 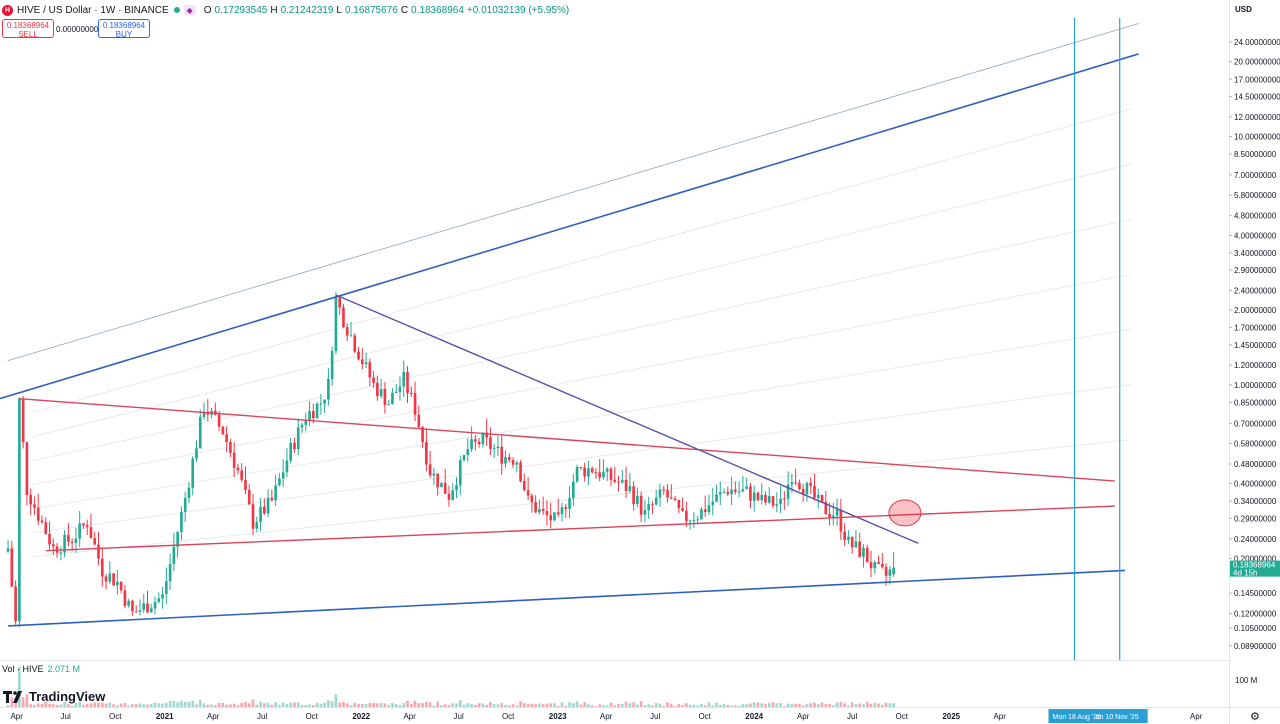 I want to click on volume-legend: Vol · HIVE 2.071 M, so click(x=41, y=669).